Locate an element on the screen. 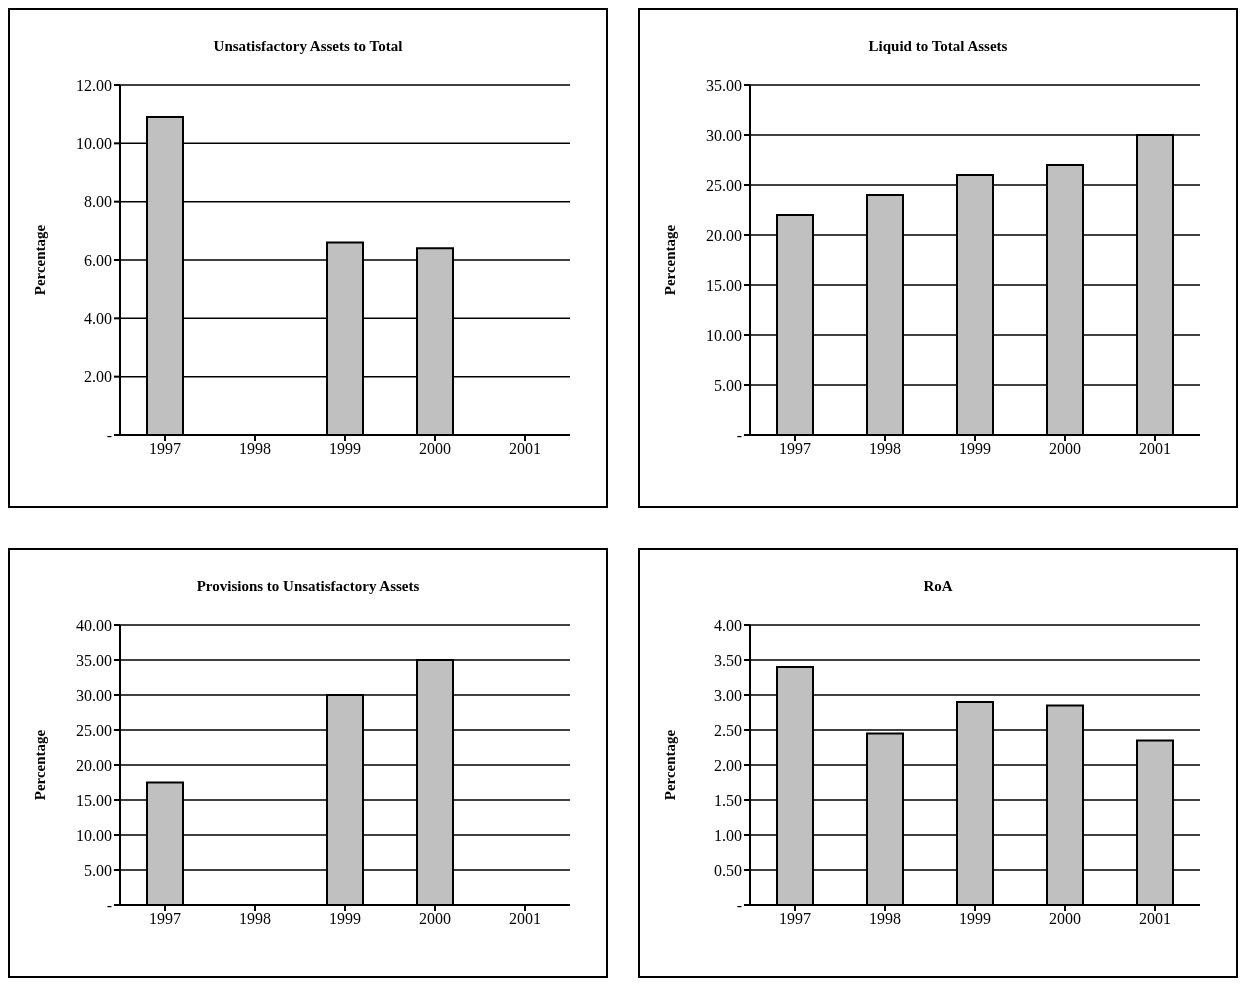 The height and width of the screenshot is (987, 1247). y-tick-label: 6.00 is located at coordinates (98, 260).